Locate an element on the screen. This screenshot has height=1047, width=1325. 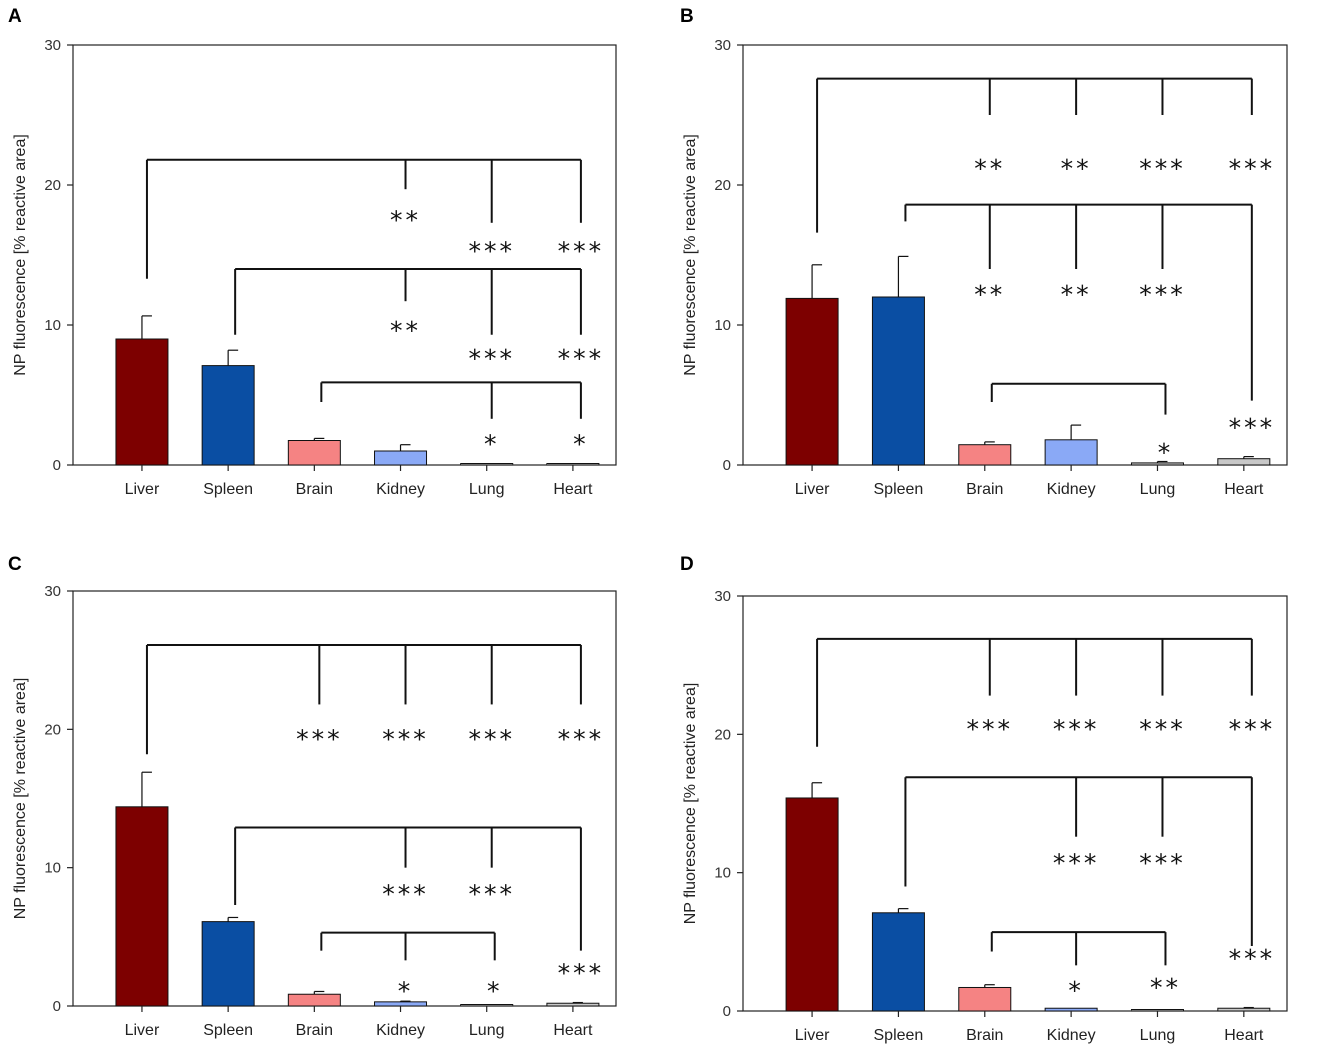
panel-label: A is located at coordinates (15, 16).